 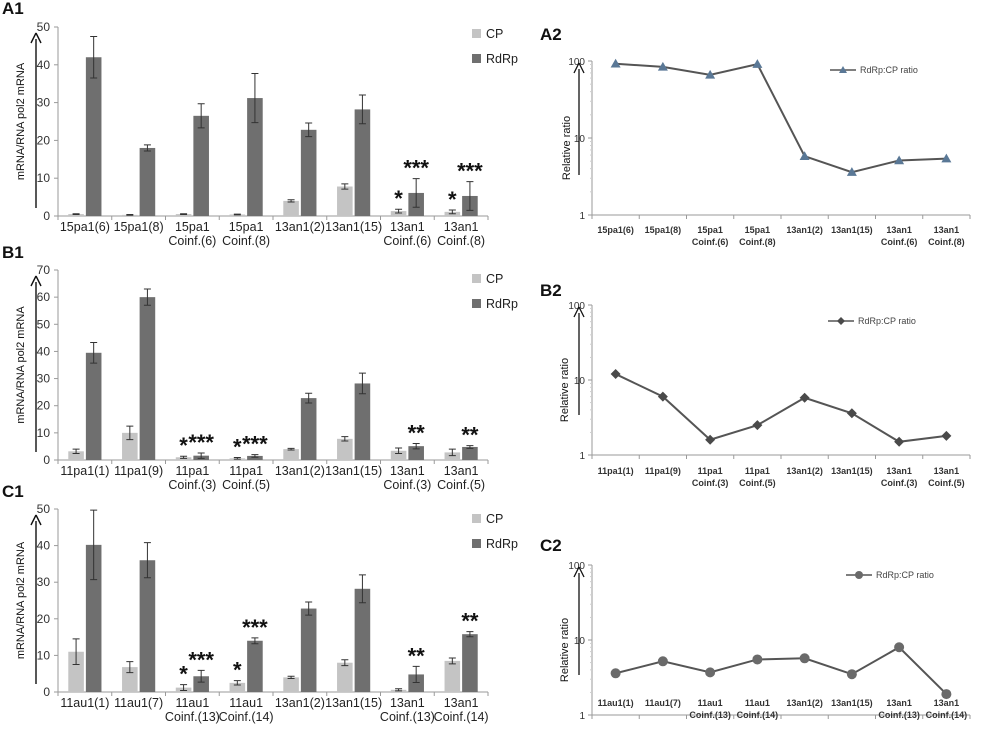 What do you see at coordinates (44, 65) in the screenshot?
I see `y-tick-label: 40` at bounding box center [44, 65].